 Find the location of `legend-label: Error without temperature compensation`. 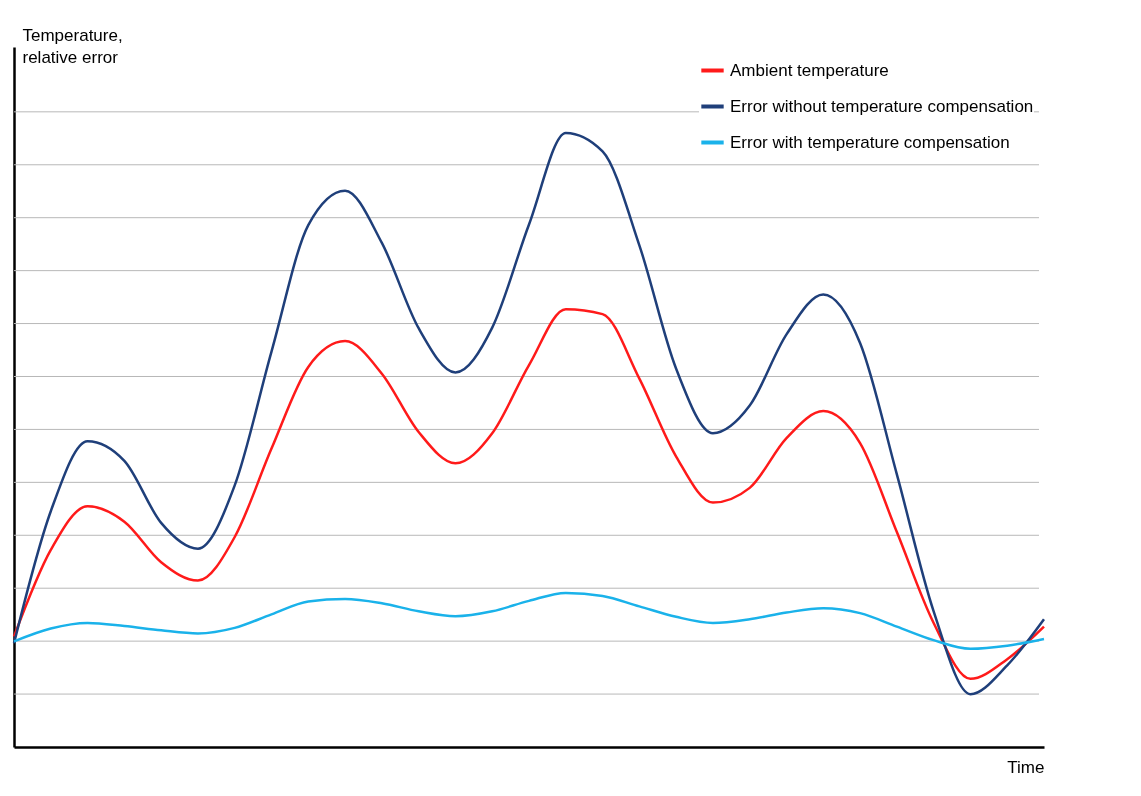

legend-label: Error without temperature compensation is located at coordinates (882, 106).